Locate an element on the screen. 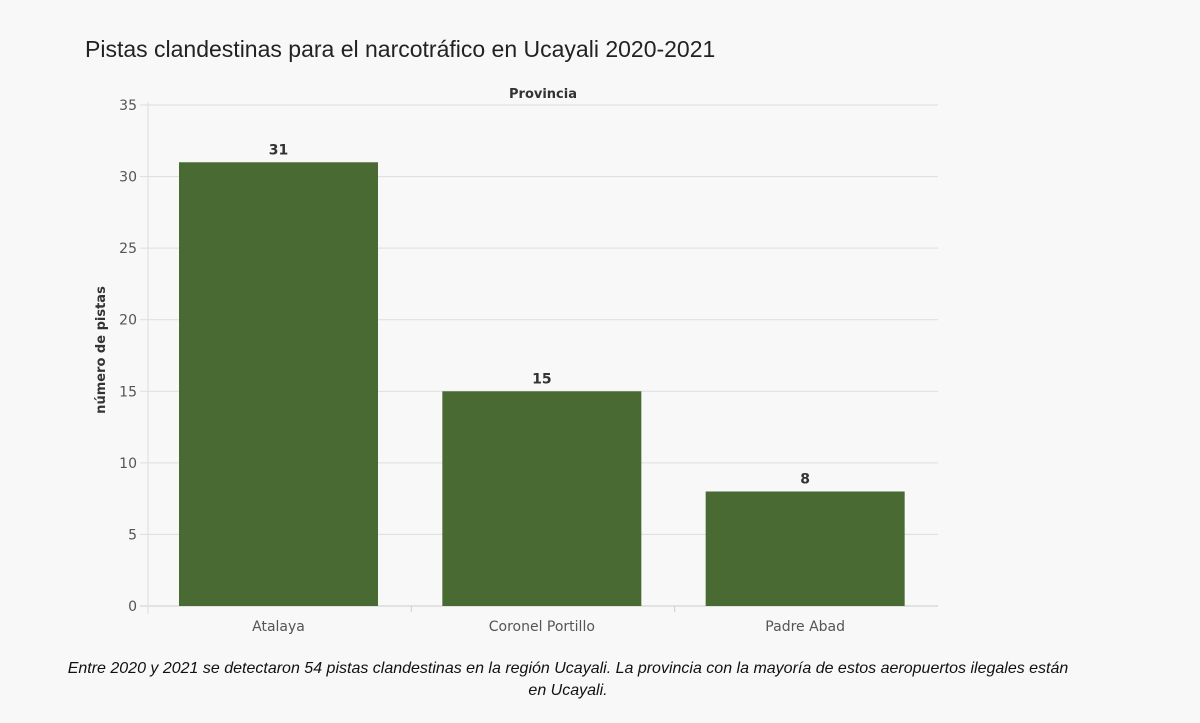 The width and height of the screenshot is (1200, 723). y-axis-label: número de pistas is located at coordinates (101, 350).